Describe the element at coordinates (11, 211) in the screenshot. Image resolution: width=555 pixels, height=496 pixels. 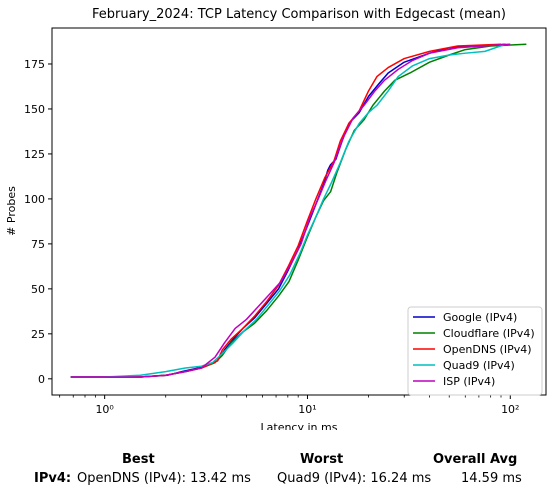
I see `y-axis-label: # Probes` at that location.